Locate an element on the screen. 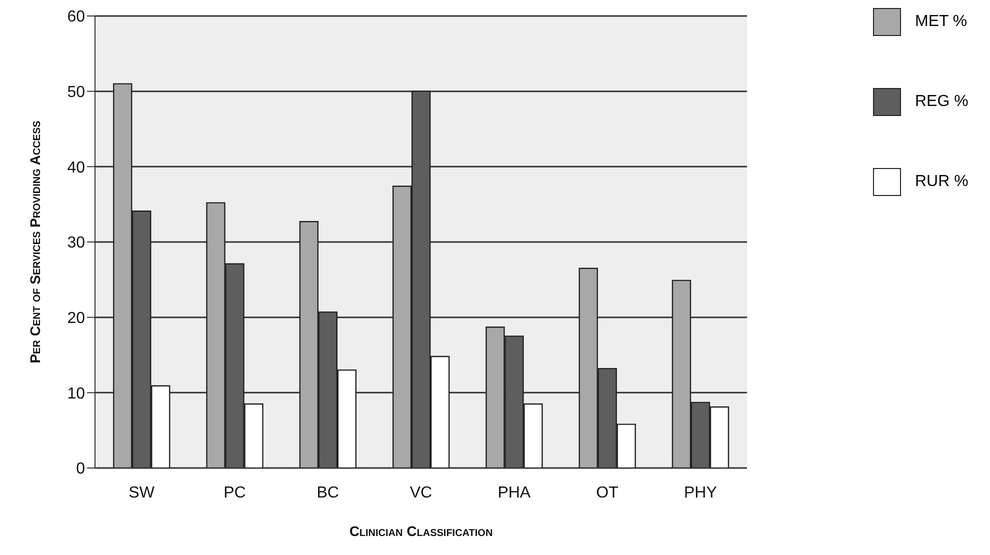 Image resolution: width=990 pixels, height=555 pixels. x-axis-title: Clinician Classification is located at coordinates (421, 531).